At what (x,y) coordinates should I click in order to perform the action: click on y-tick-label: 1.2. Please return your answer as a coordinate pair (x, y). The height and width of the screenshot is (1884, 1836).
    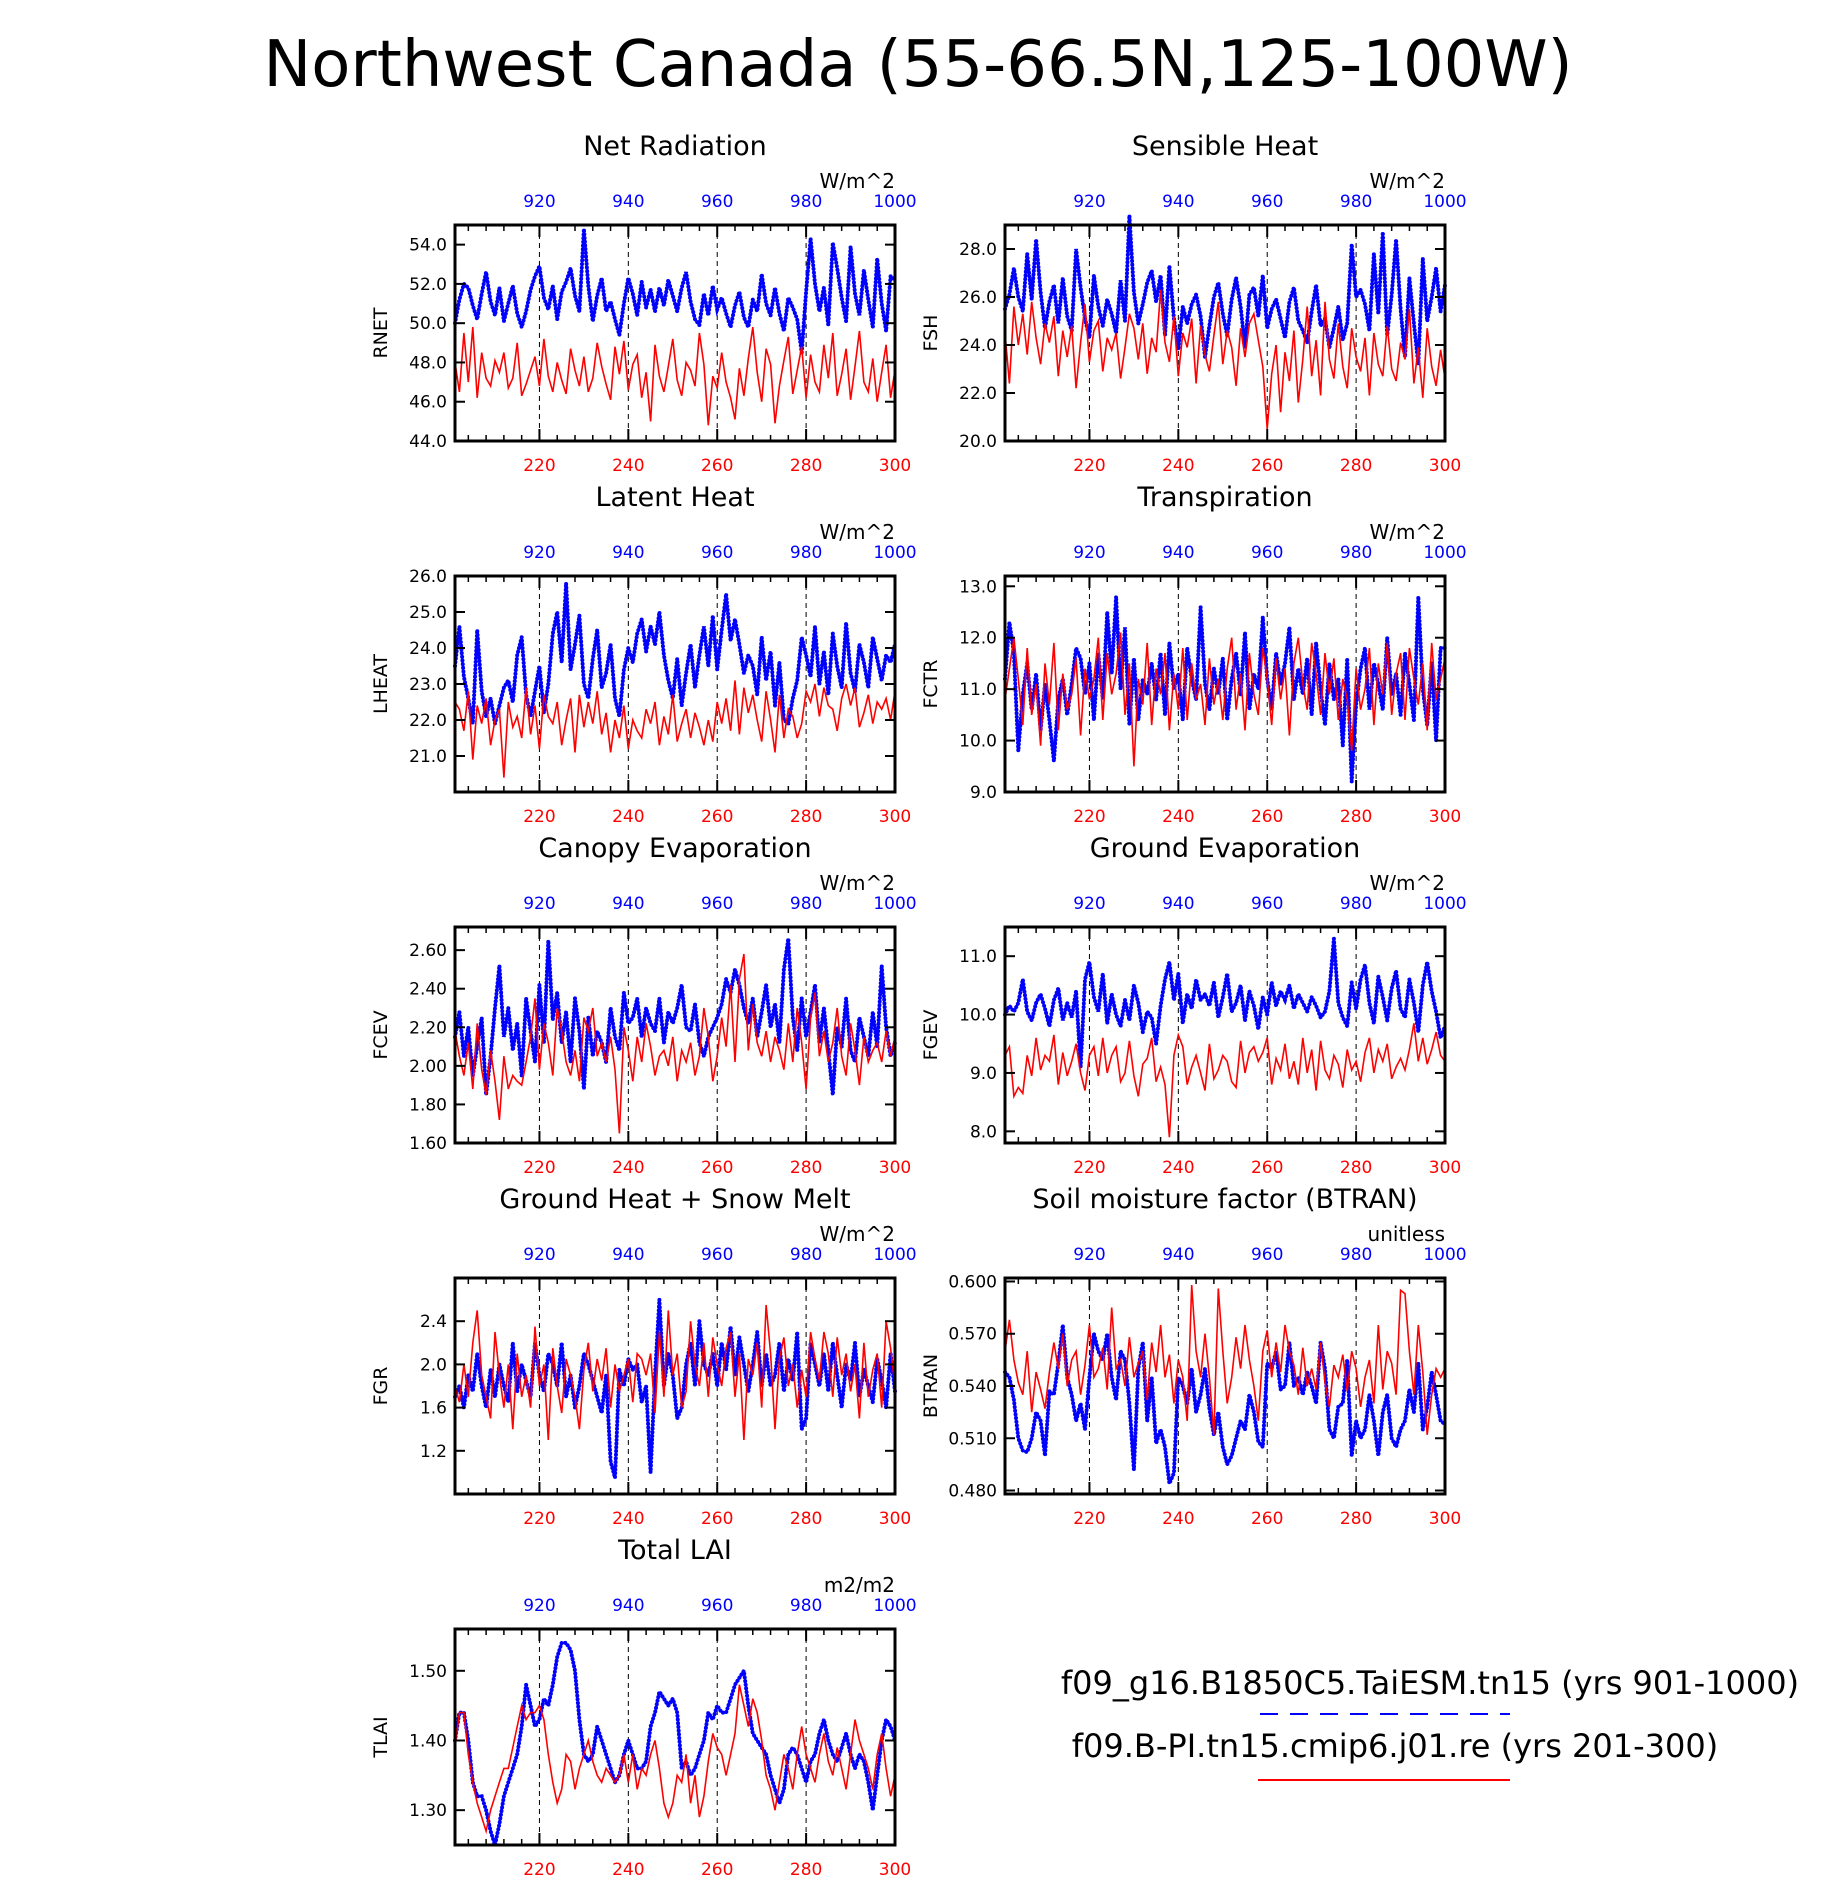
    Looking at the image, I should click on (433, 1452).